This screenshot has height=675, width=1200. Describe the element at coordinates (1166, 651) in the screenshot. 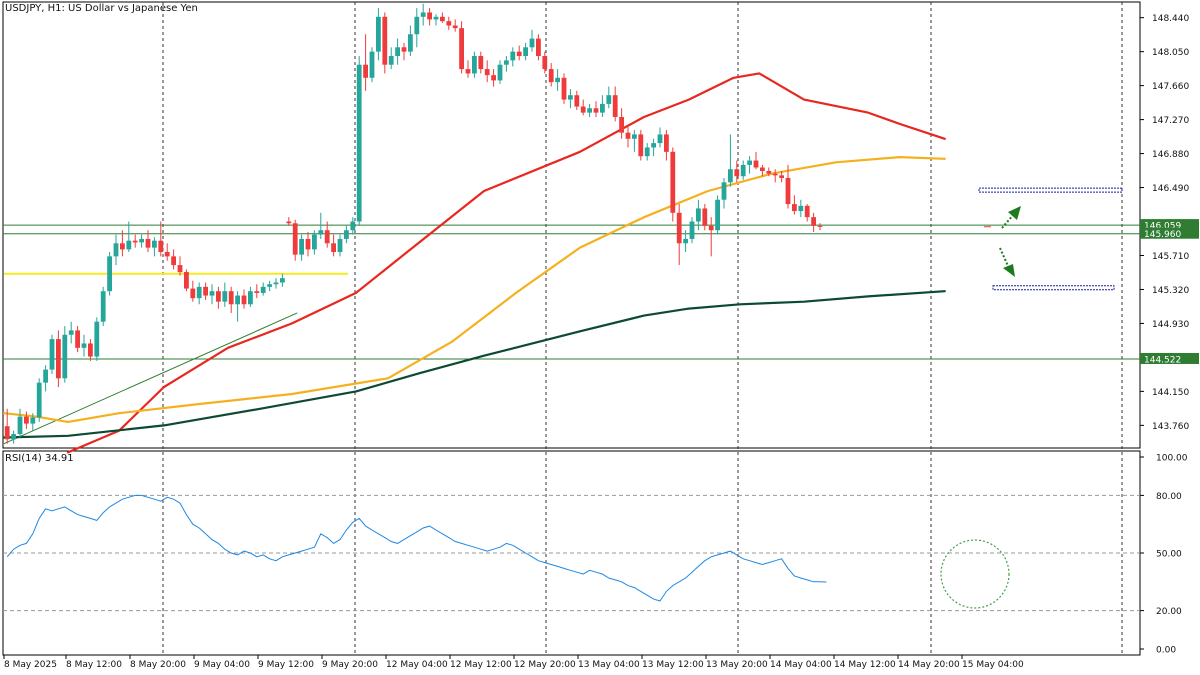

I see `rsi-tick-label: 0.00` at that location.